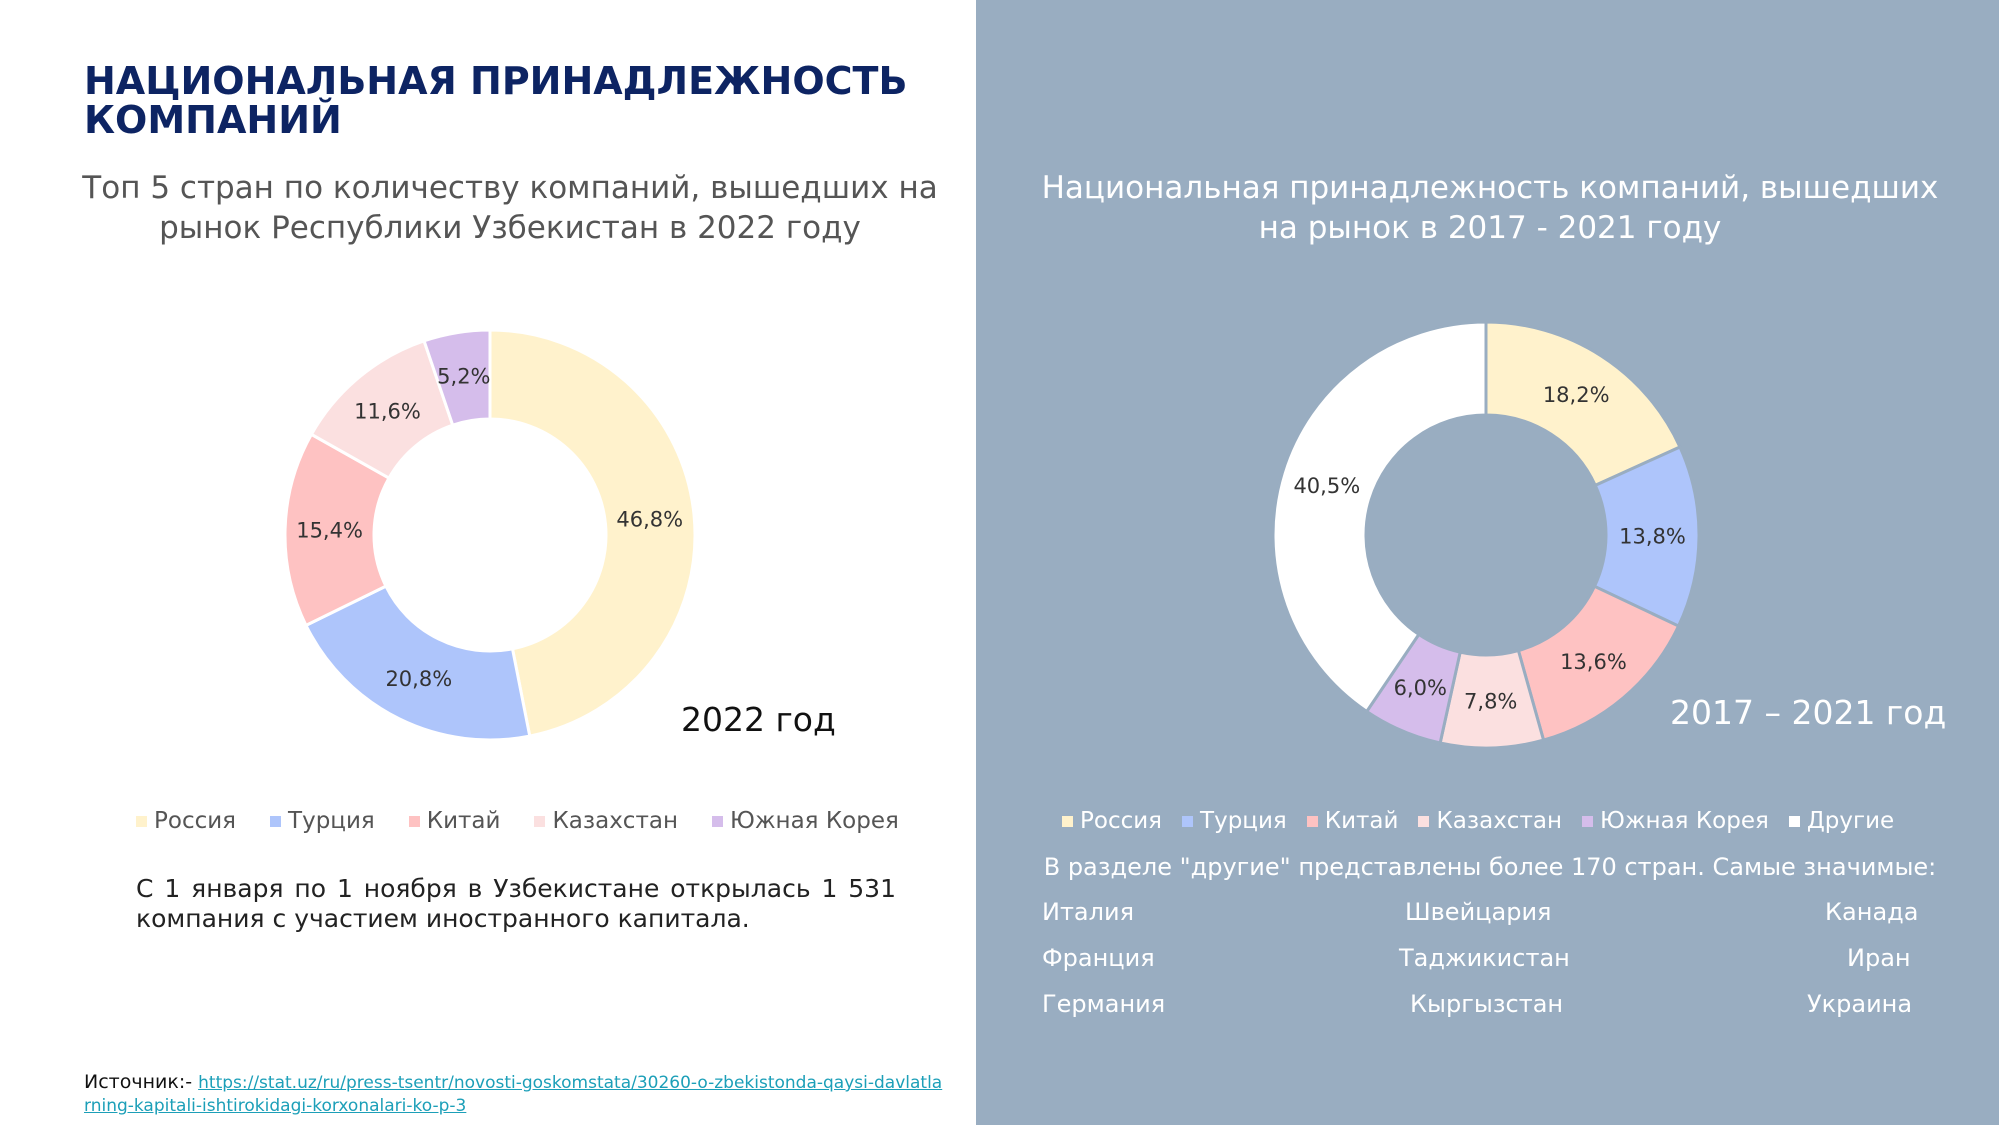  I want to click on slice-label-0-0: 46,8%, so click(649, 519).